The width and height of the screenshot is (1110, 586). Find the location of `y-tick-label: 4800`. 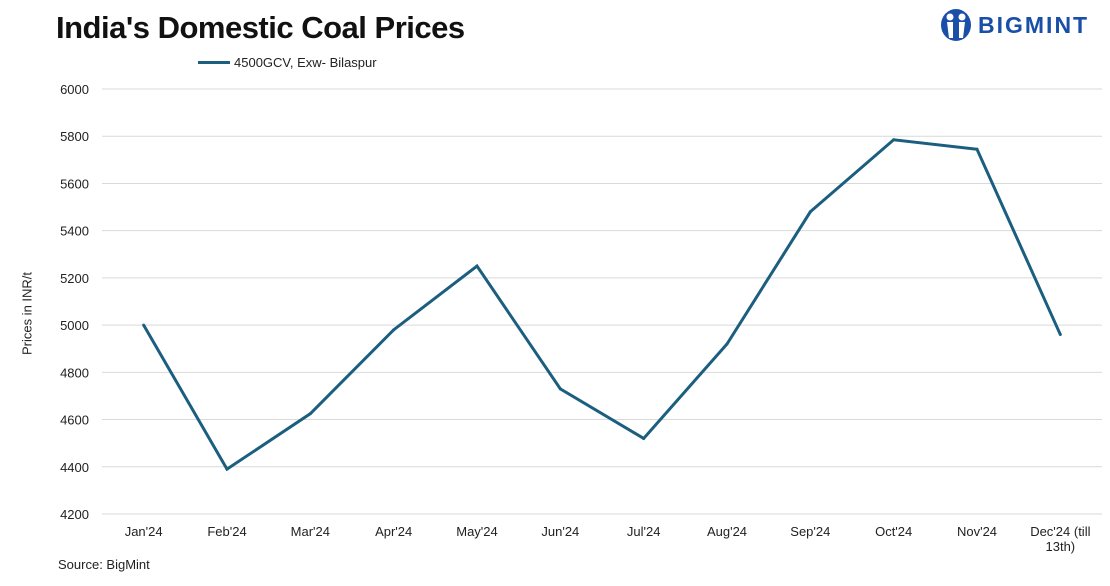

y-tick-label: 4800 is located at coordinates (74, 372).